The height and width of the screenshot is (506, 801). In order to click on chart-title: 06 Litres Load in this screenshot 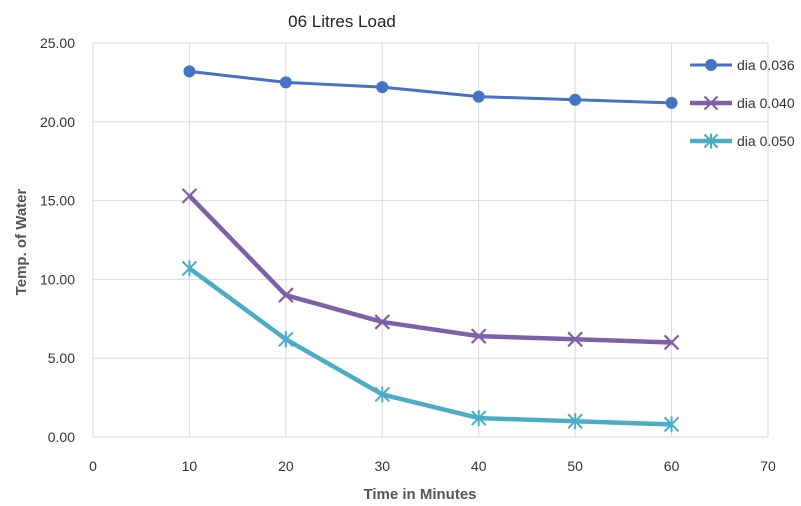, I will do `click(342, 21)`.